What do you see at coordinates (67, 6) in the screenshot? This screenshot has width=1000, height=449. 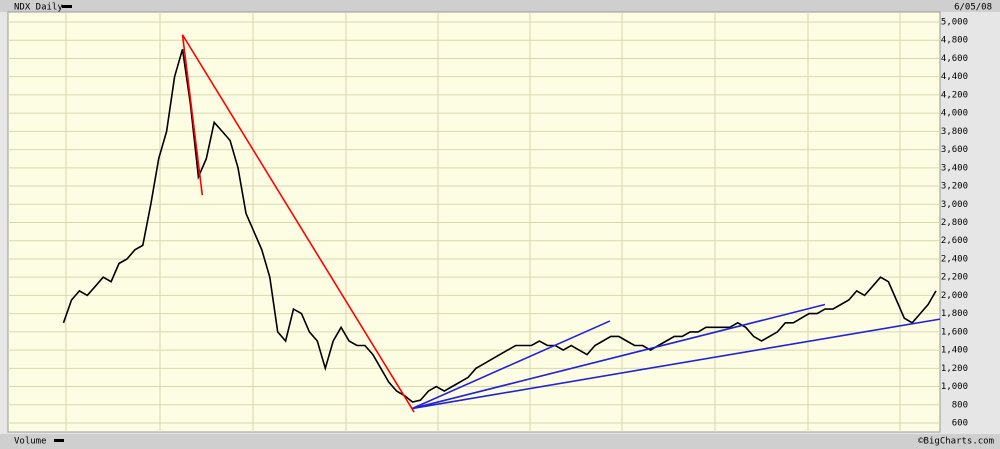 I see `title-icon` at bounding box center [67, 6].